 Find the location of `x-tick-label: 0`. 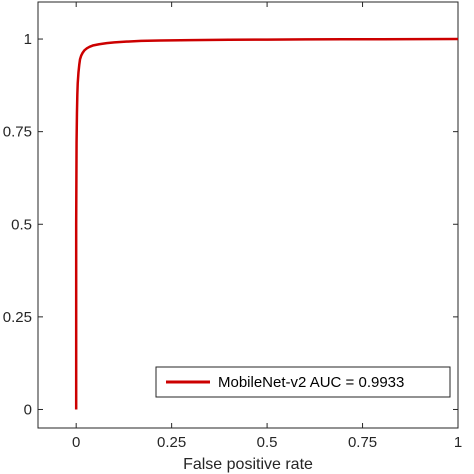

x-tick-label: 0 is located at coordinates (76, 442).